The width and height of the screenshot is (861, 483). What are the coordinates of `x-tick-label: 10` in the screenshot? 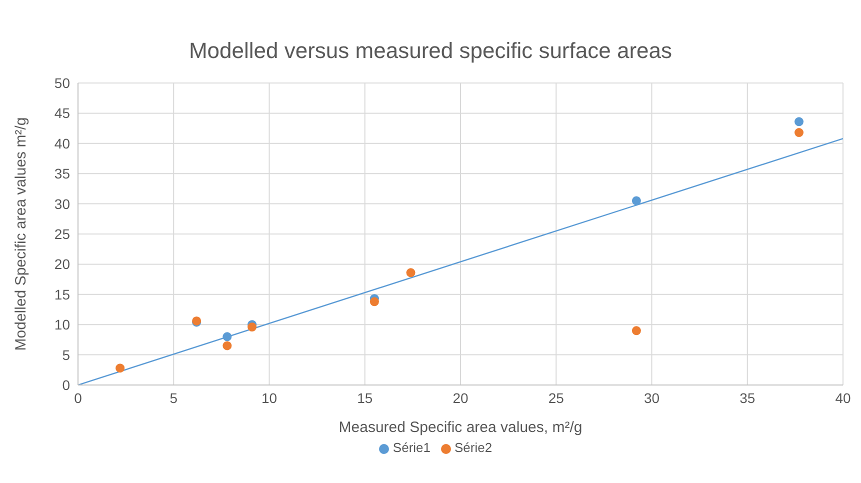 It's located at (269, 398).